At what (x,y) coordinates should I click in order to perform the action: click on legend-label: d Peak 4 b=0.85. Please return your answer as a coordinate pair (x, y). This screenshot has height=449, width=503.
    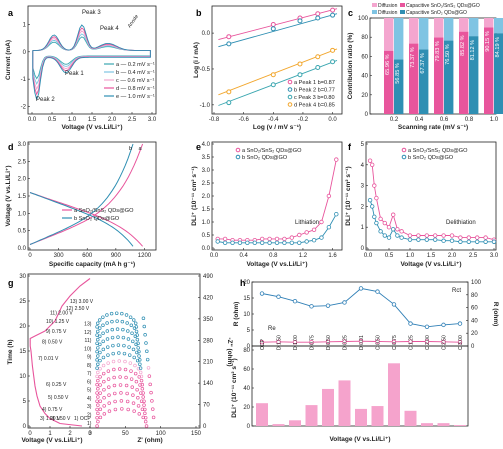
    Looking at the image, I should click on (314, 106).